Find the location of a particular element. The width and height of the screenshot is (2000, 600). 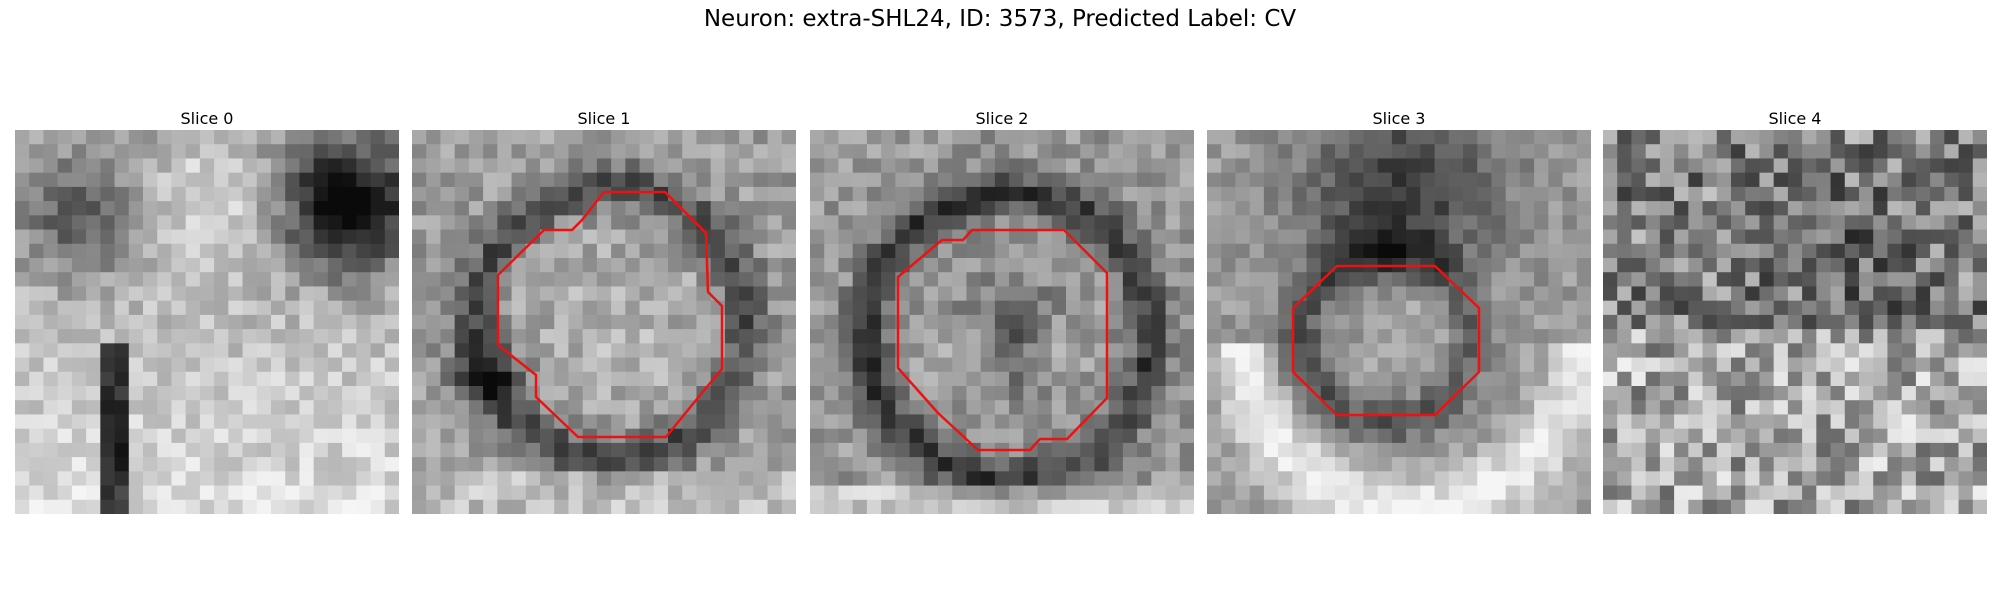

slice-panel-3: Slice 3 is located at coordinates (1399, 311).